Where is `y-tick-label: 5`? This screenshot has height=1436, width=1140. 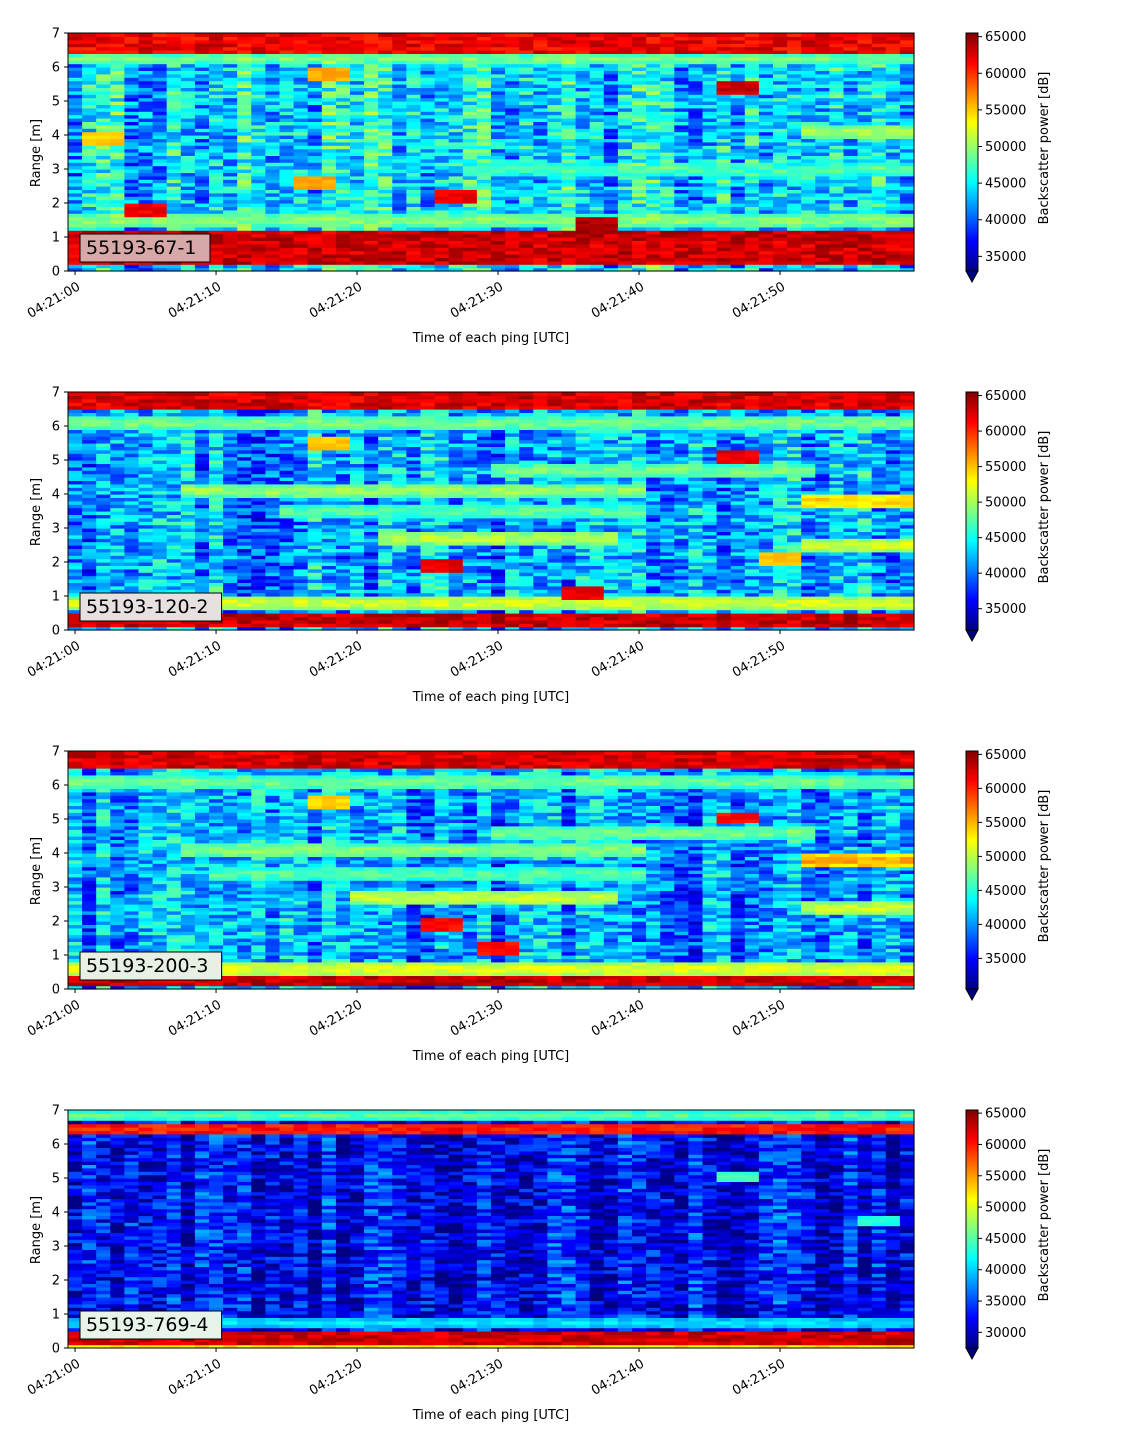 y-tick-label: 5 is located at coordinates (56, 102).